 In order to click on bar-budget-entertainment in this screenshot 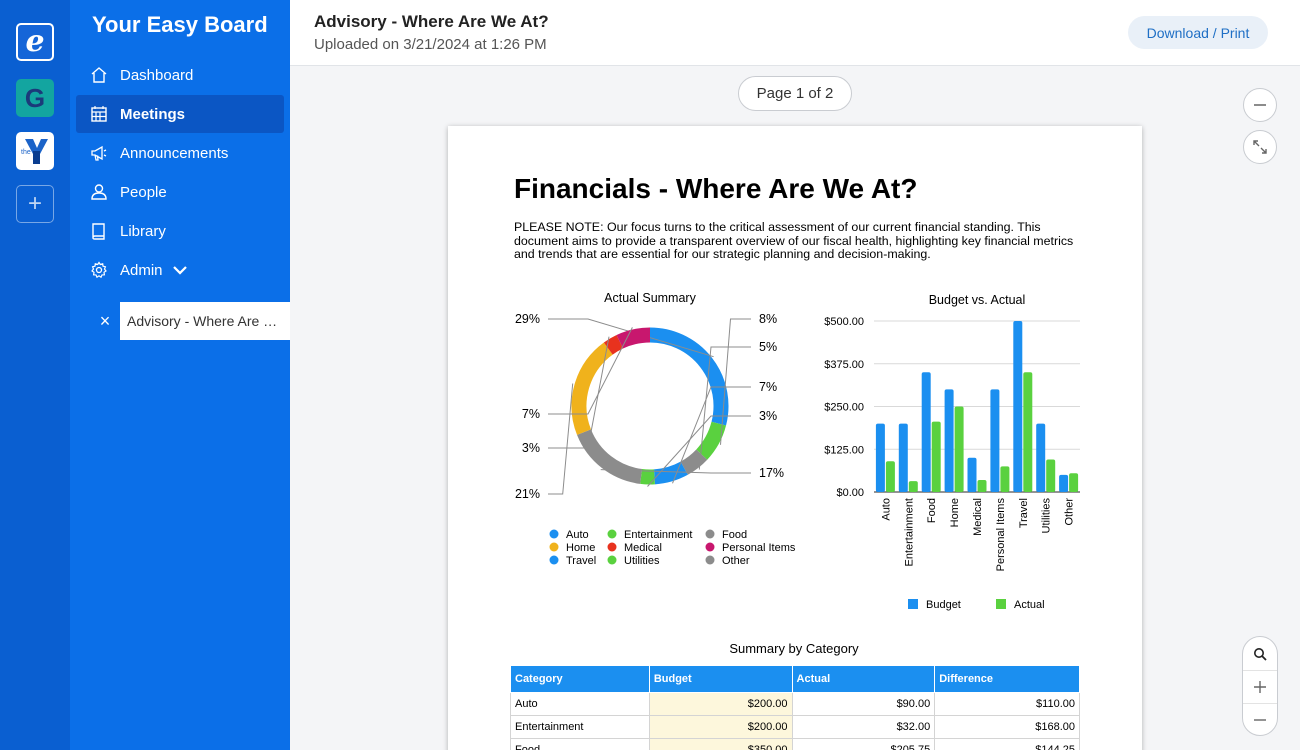, I will do `click(903, 457)`.